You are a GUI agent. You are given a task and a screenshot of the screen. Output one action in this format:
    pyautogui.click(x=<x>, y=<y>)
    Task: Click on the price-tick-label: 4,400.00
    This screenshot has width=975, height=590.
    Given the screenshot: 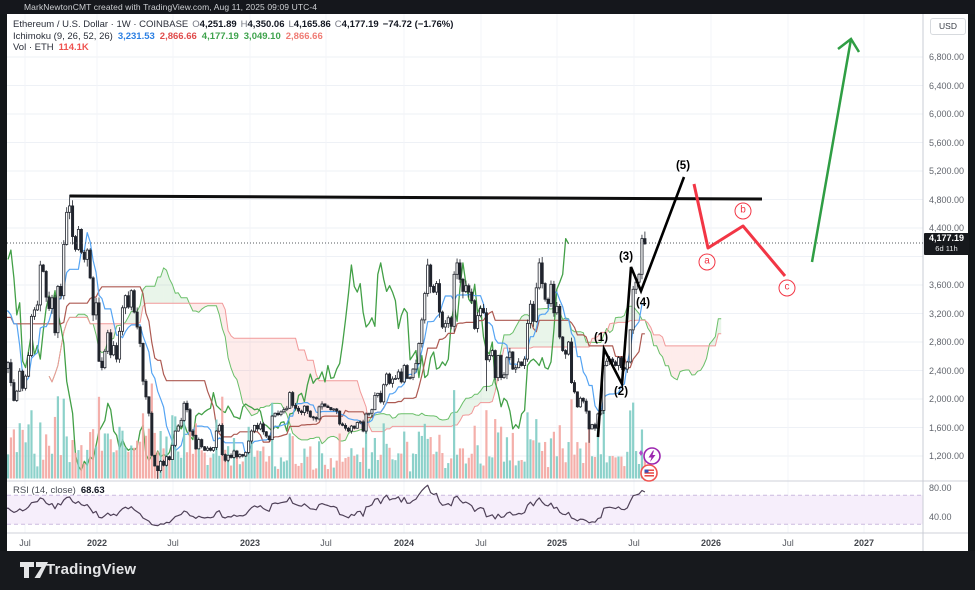 What is the action you would take?
    pyautogui.click(x=947, y=228)
    